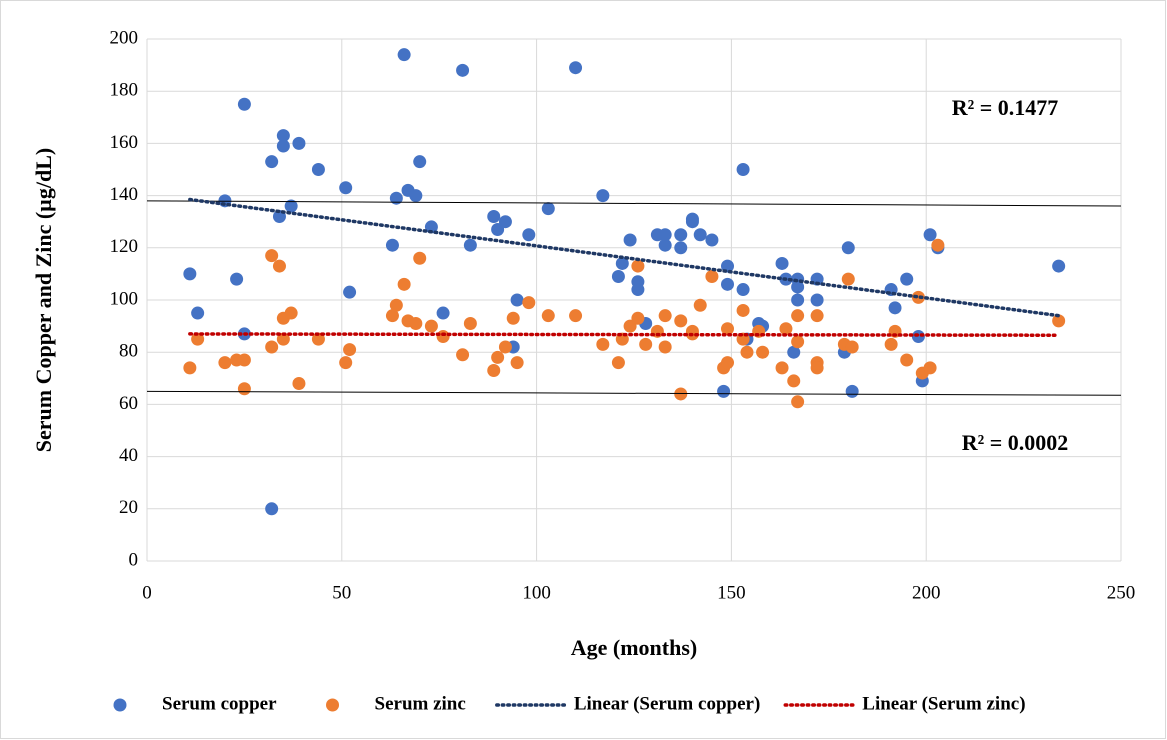  What do you see at coordinates (420, 703) in the screenshot?
I see `legend-label: Serum zinc` at bounding box center [420, 703].